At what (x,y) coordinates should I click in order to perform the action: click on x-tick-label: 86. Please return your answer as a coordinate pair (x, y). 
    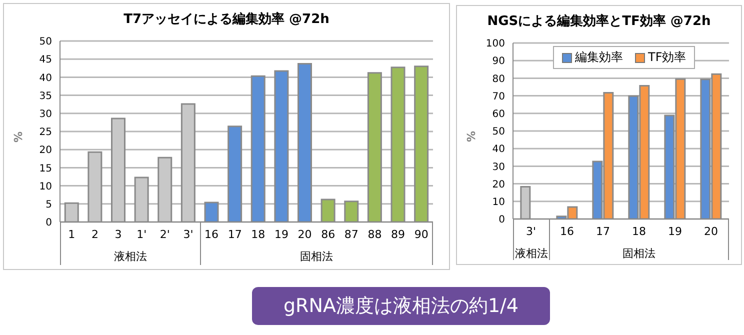
    Looking at the image, I should click on (328, 234).